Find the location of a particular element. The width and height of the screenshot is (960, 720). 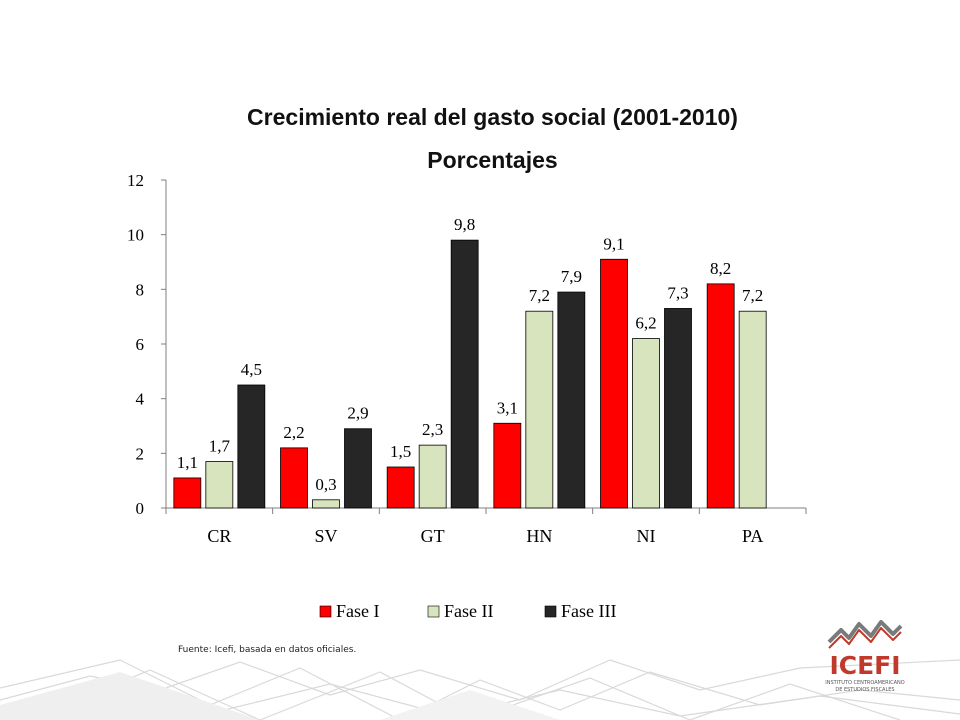

data-label: 2,3 is located at coordinates (432, 429).